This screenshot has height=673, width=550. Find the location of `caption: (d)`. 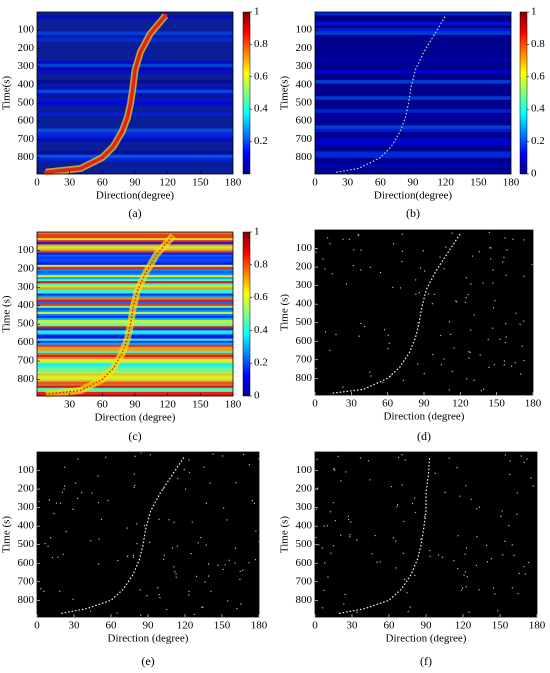

caption: (d) is located at coordinates (424, 436).